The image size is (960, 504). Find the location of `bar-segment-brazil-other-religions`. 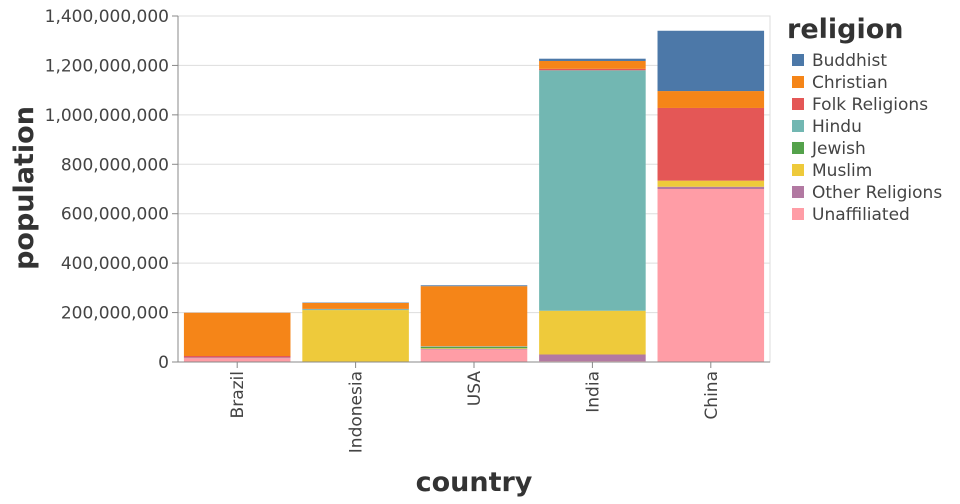

bar-segment-brazil-other-religions is located at coordinates (237, 357).